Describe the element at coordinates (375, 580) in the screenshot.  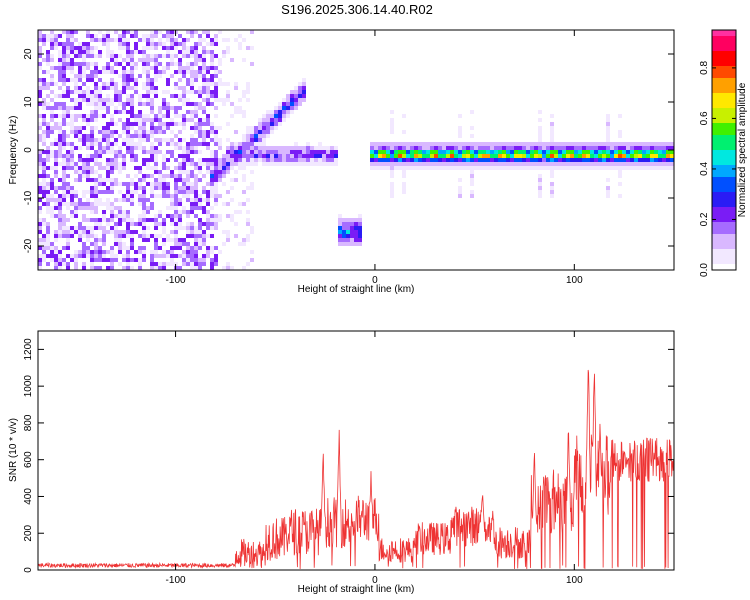
I see `x-tick-label: 0` at that location.